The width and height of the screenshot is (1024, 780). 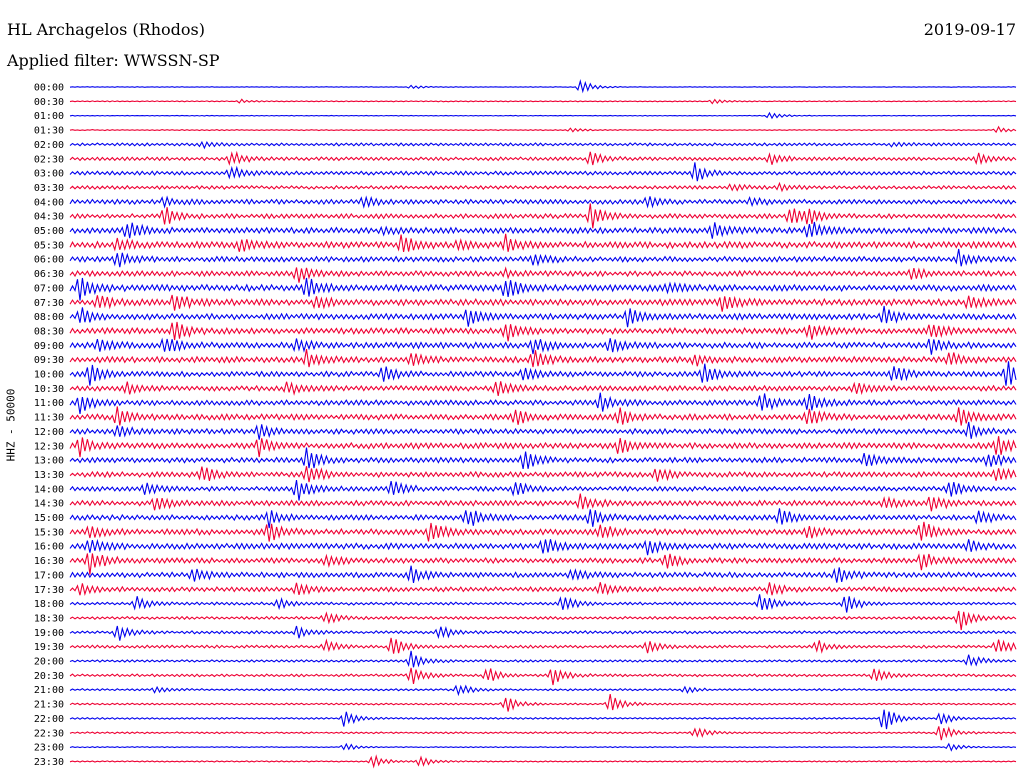 I want to click on time-label: 18:00, so click(x=49, y=604).